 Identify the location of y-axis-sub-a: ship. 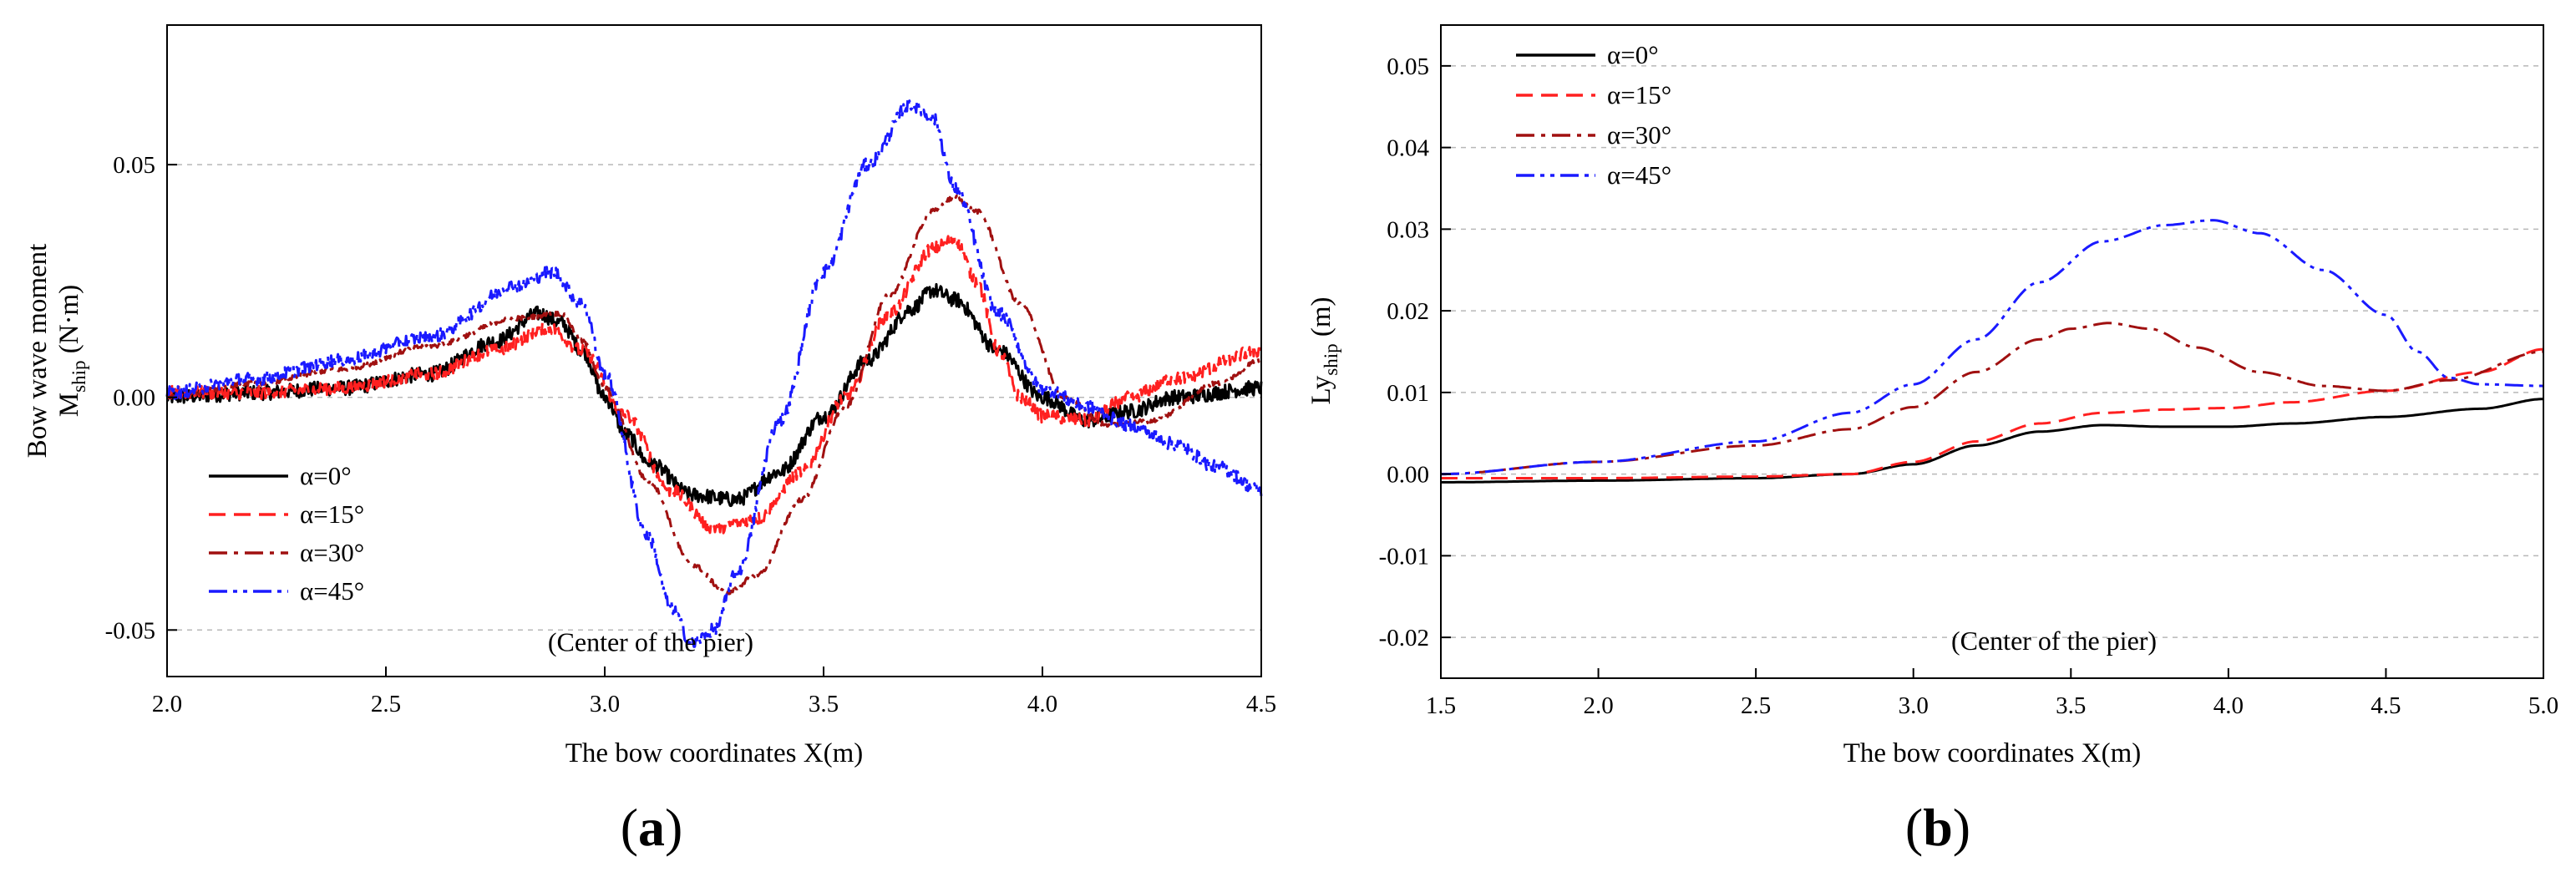
(78, 377).